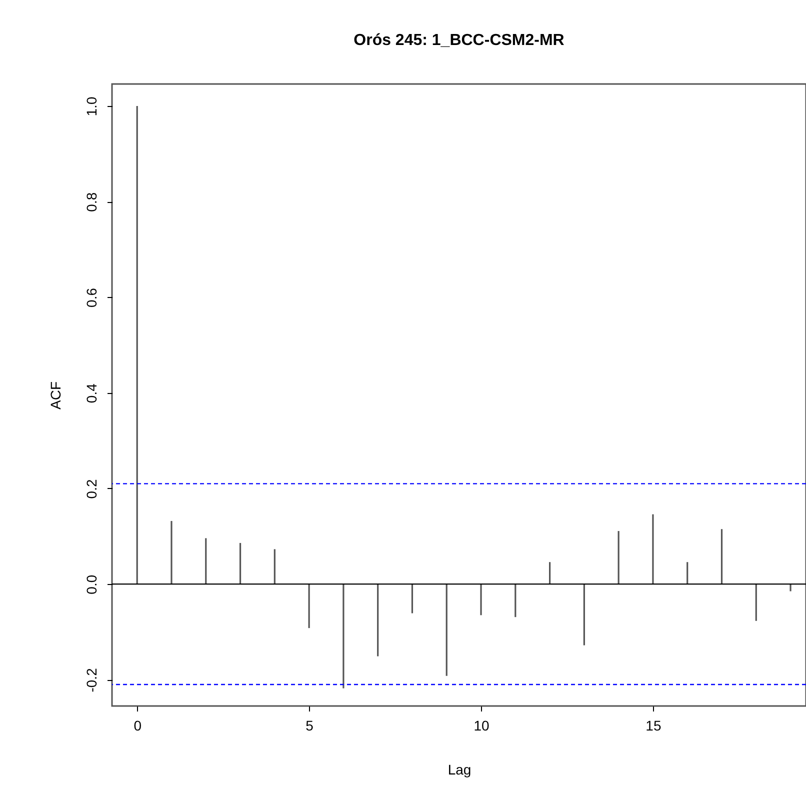 The width and height of the screenshot is (806, 812). Describe the element at coordinates (460, 770) in the screenshot. I see `x-axis-title: Lag` at that location.